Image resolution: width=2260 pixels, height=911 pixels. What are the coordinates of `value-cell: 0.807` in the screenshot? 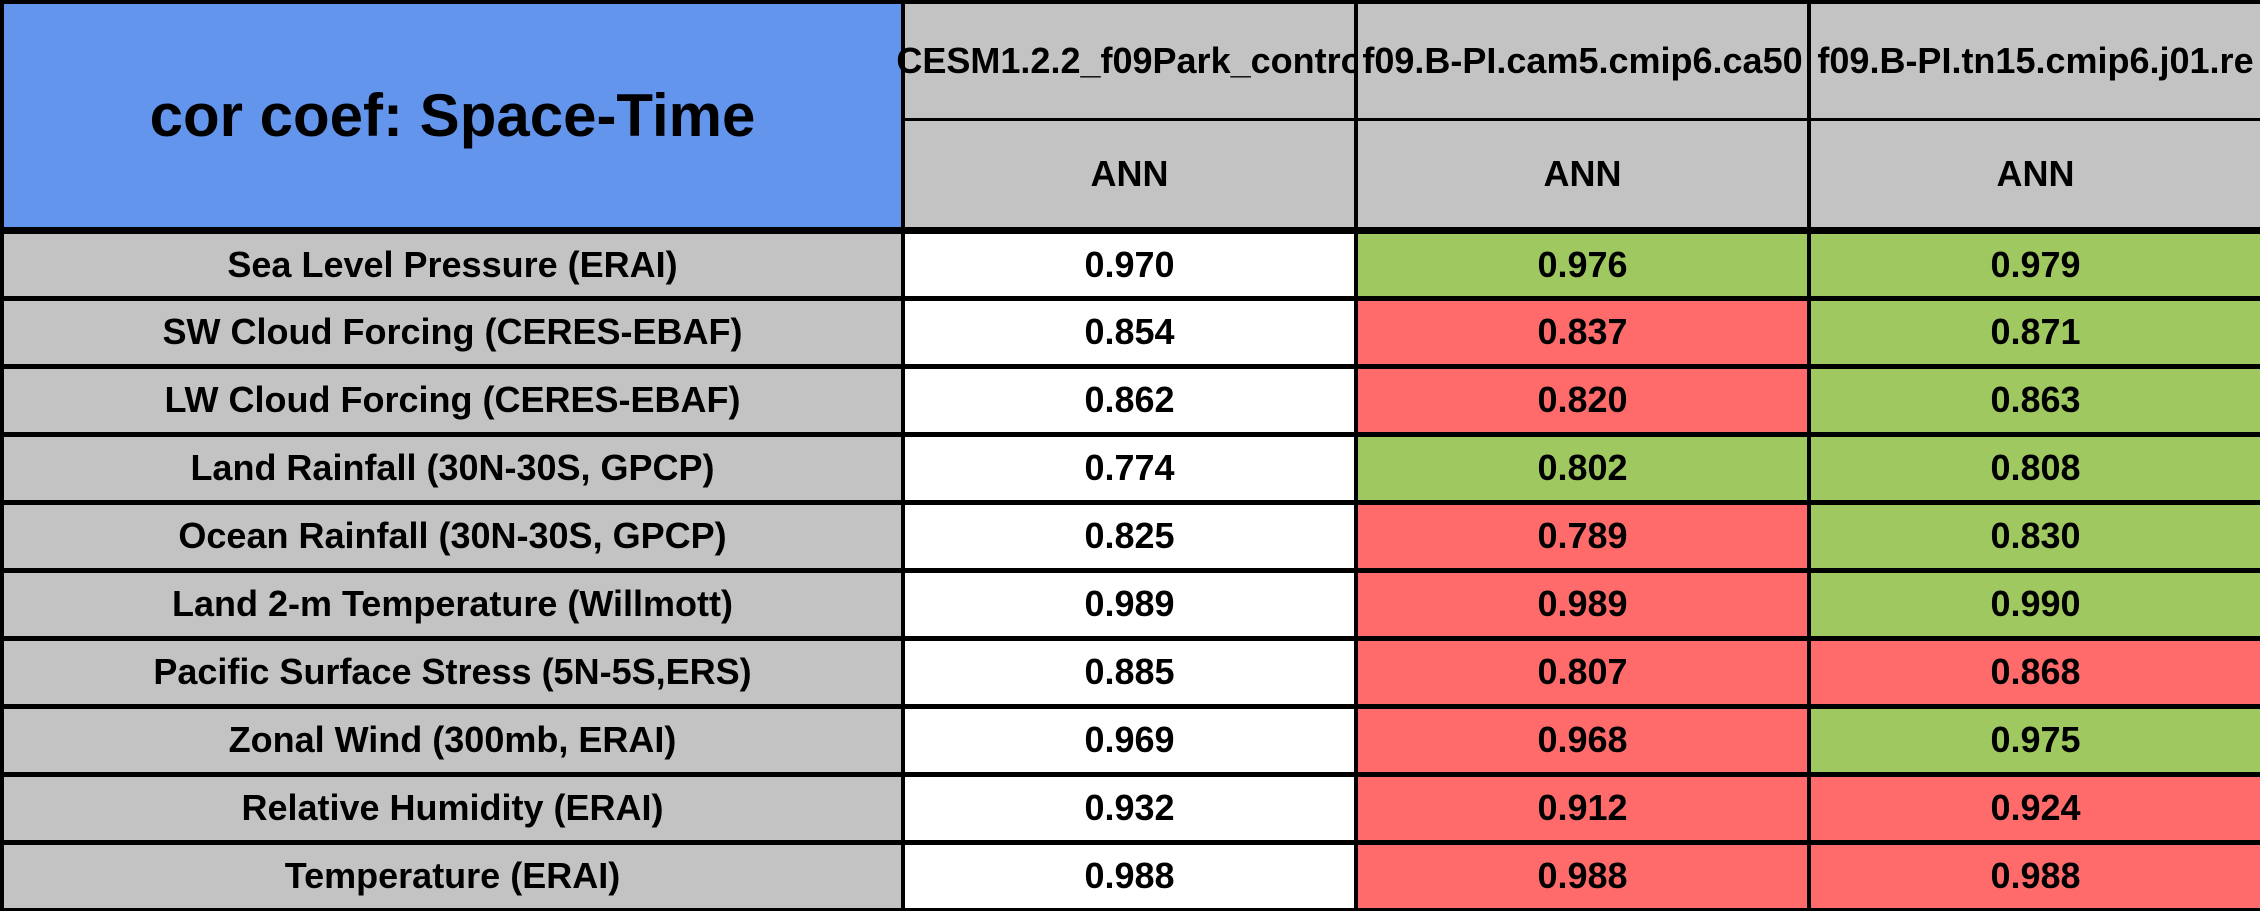 It's located at (1582, 672).